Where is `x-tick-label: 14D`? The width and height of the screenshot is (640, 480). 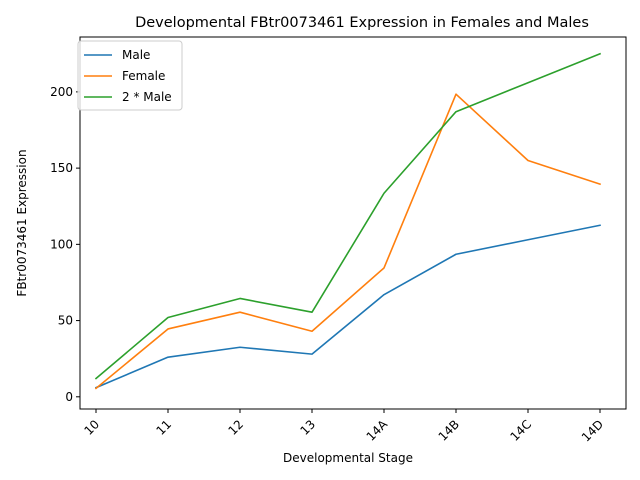 x-tick-label: 14D is located at coordinates (592, 430).